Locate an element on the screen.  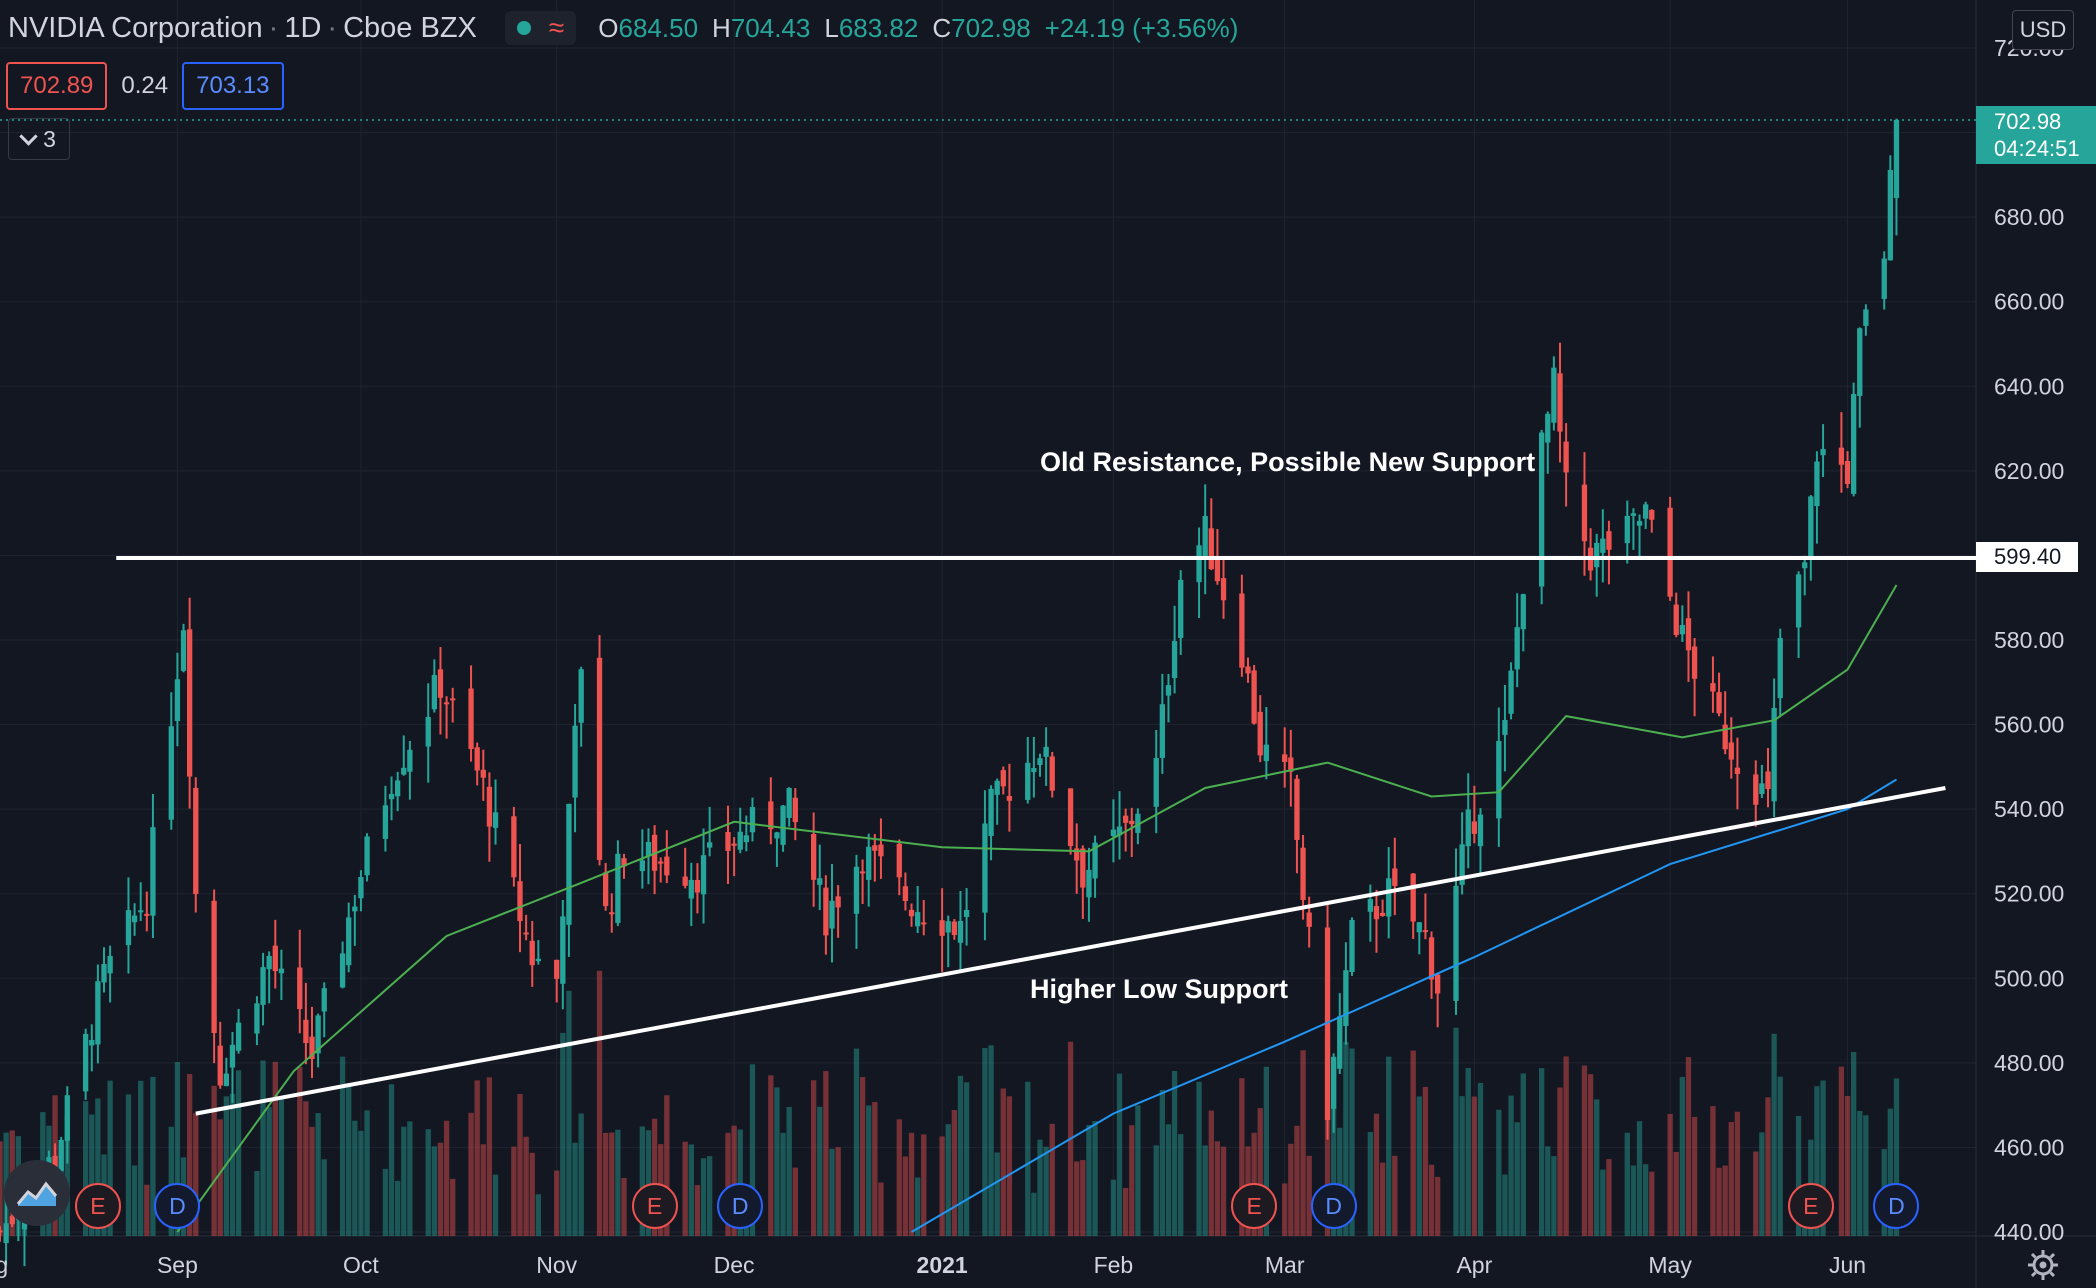
currency-button: USD is located at coordinates (2043, 30).